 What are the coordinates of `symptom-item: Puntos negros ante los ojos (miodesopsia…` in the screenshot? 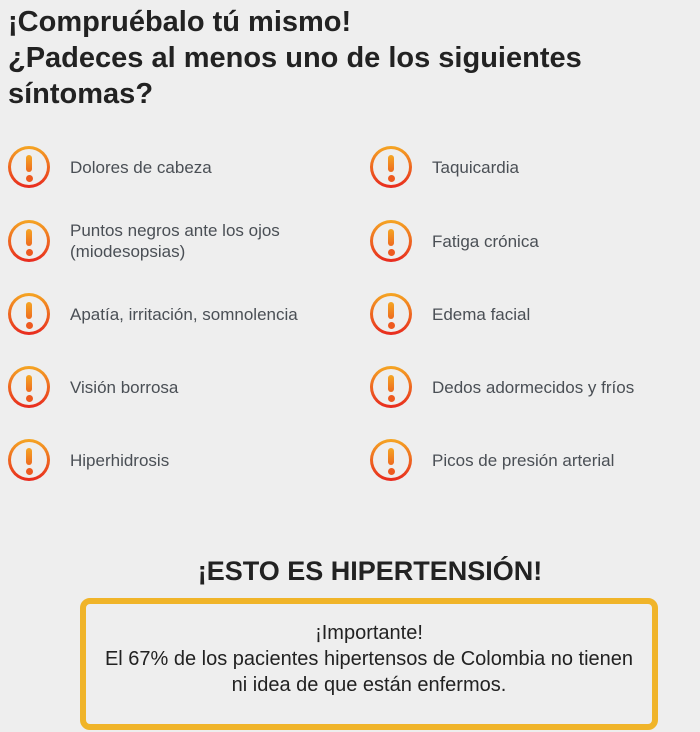 It's located at (173, 241).